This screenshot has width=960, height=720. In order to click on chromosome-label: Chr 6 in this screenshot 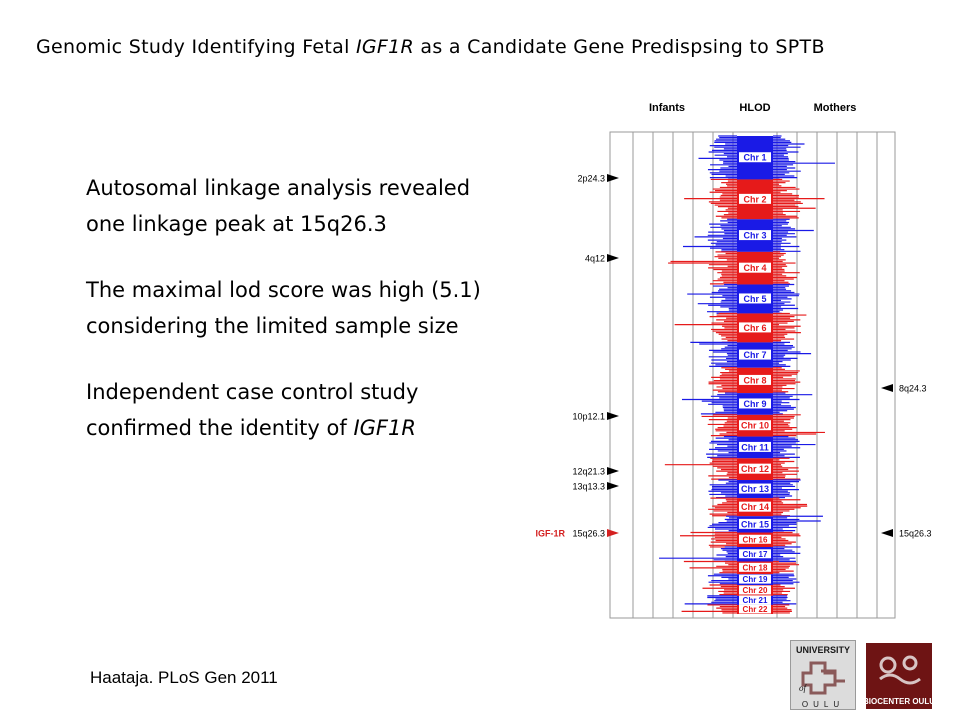, I will do `click(754, 328)`.